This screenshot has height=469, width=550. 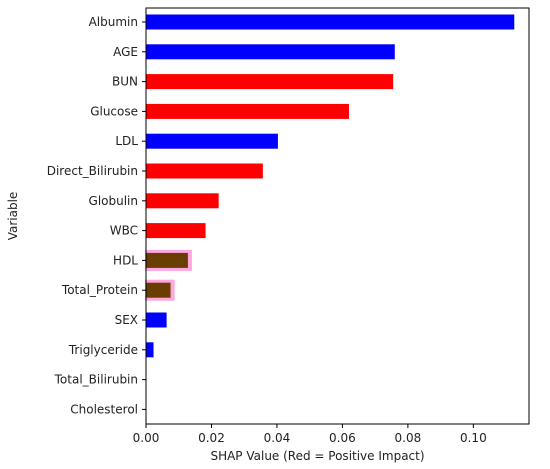 I want to click on bar-globulin, so click(x=182, y=201).